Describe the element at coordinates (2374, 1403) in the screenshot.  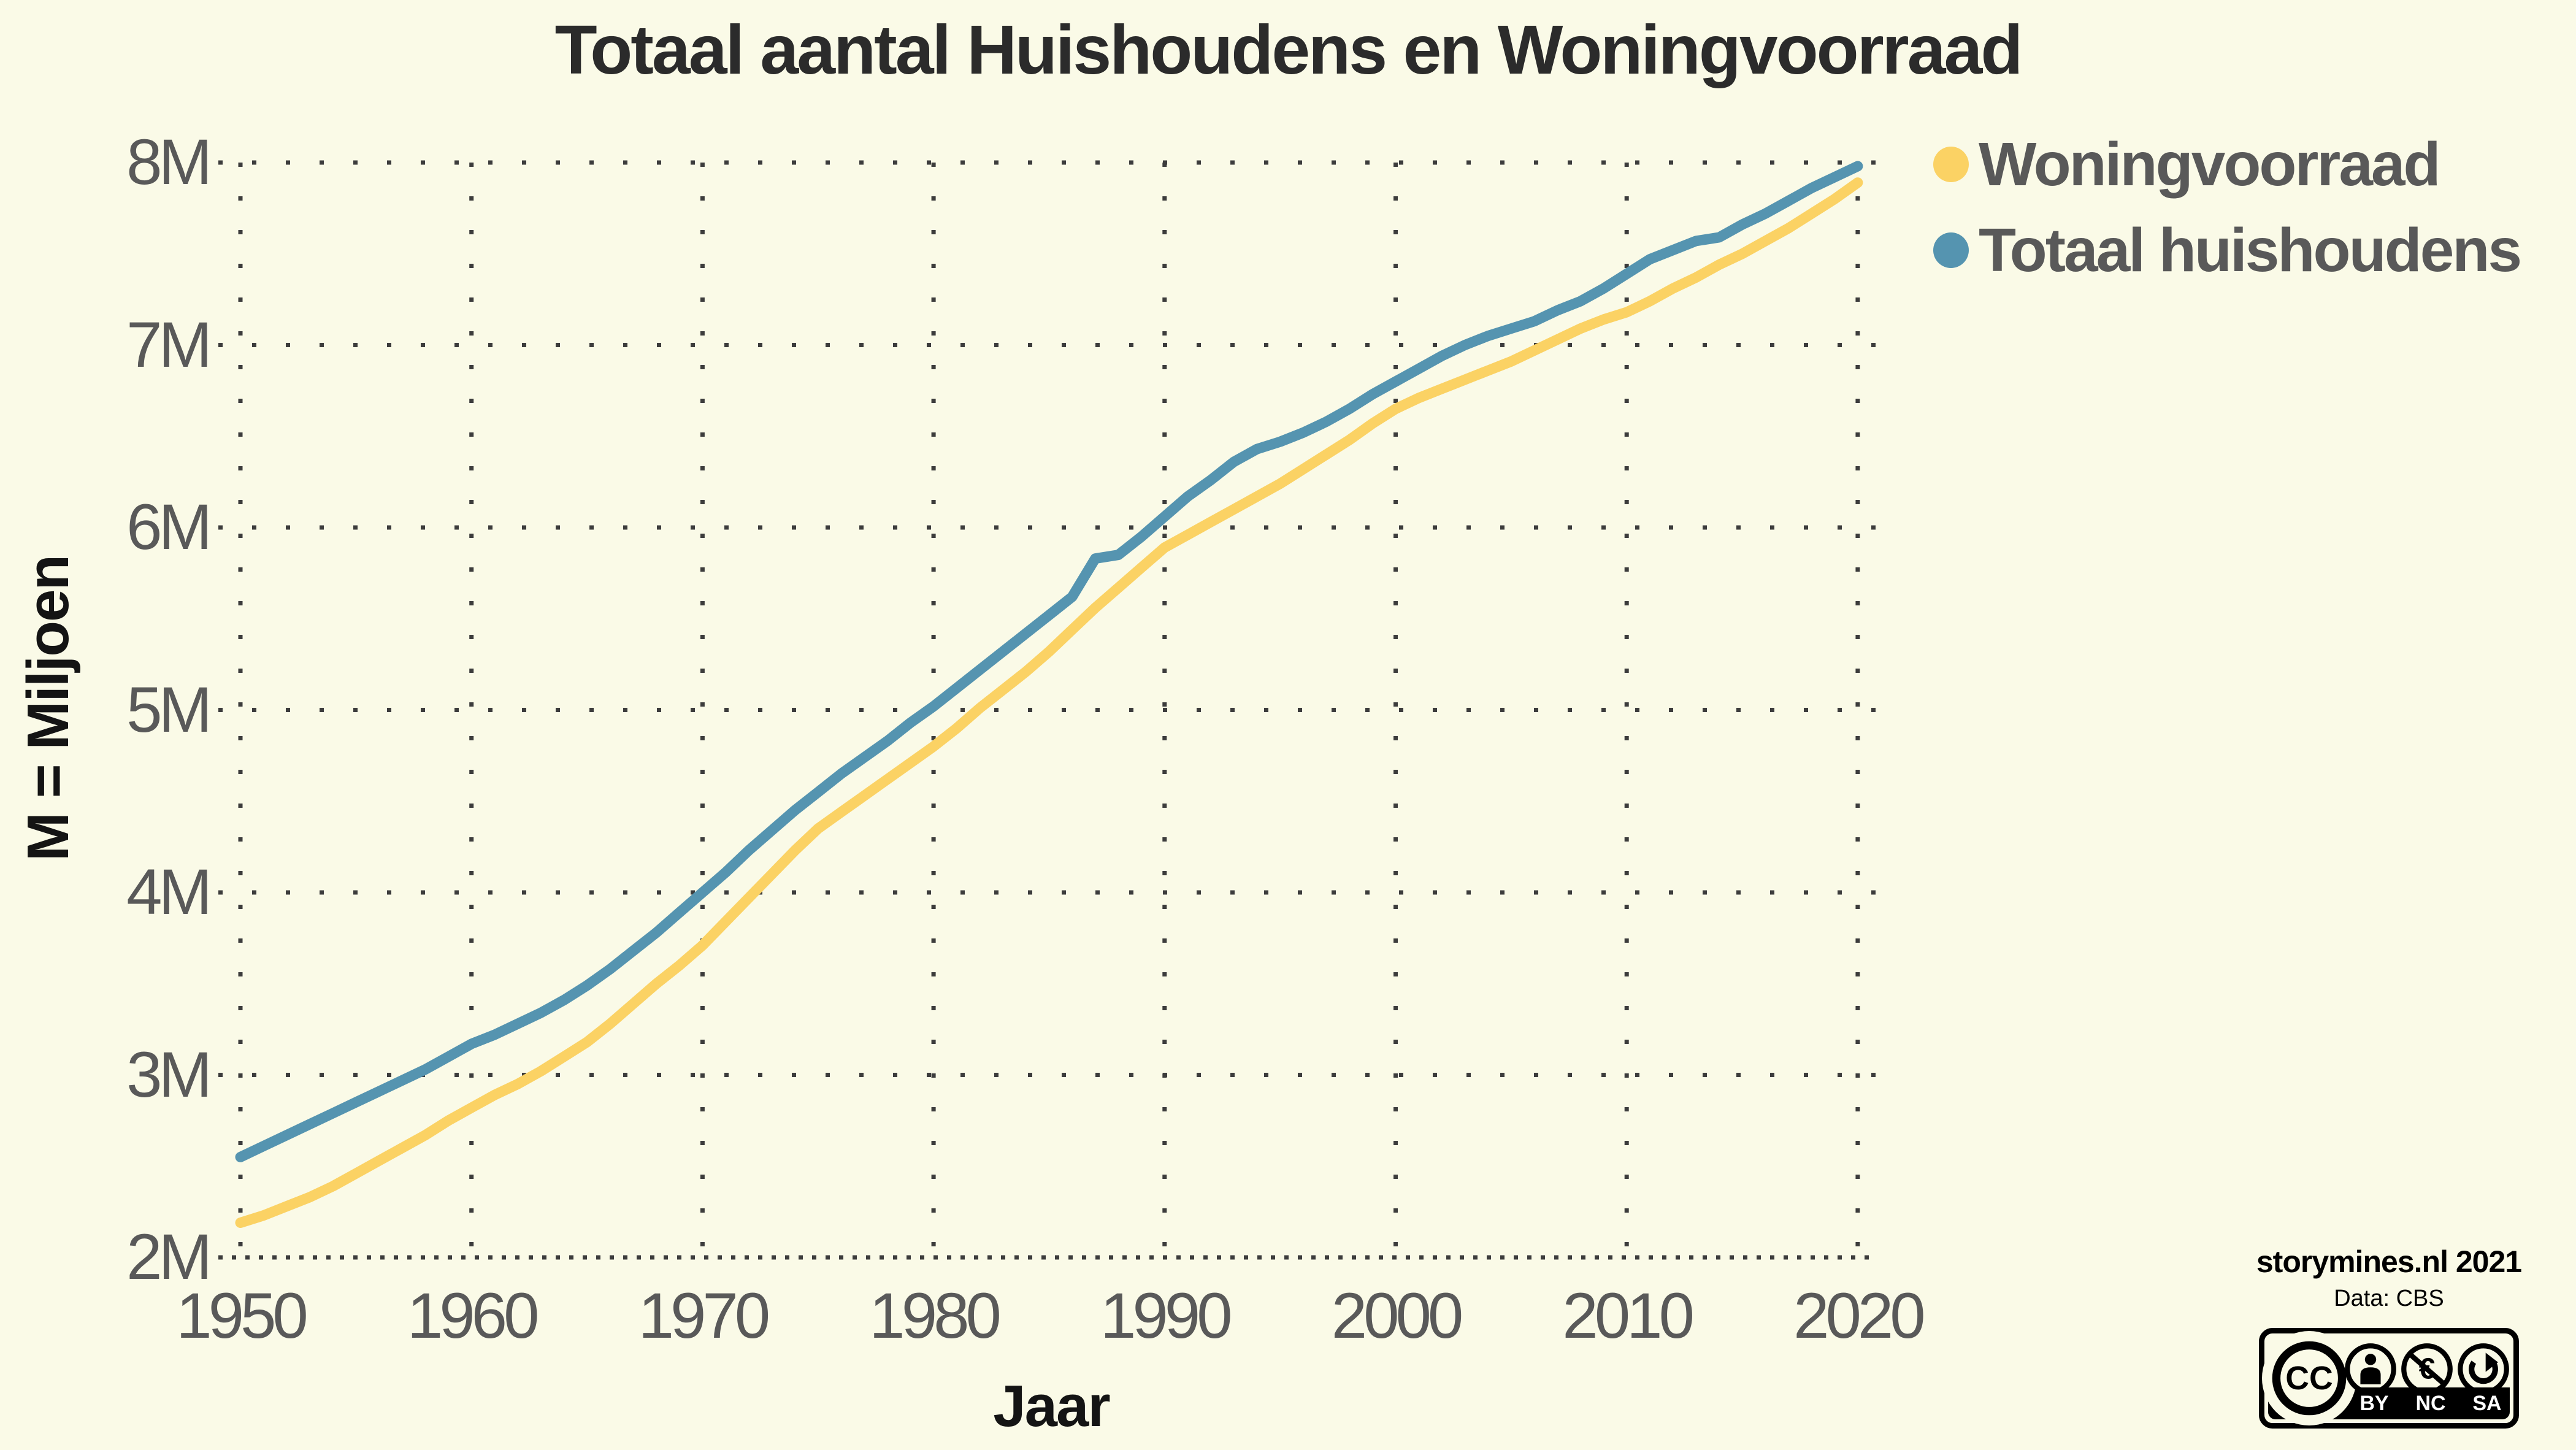
I see `cc-by-label: BY` at that location.